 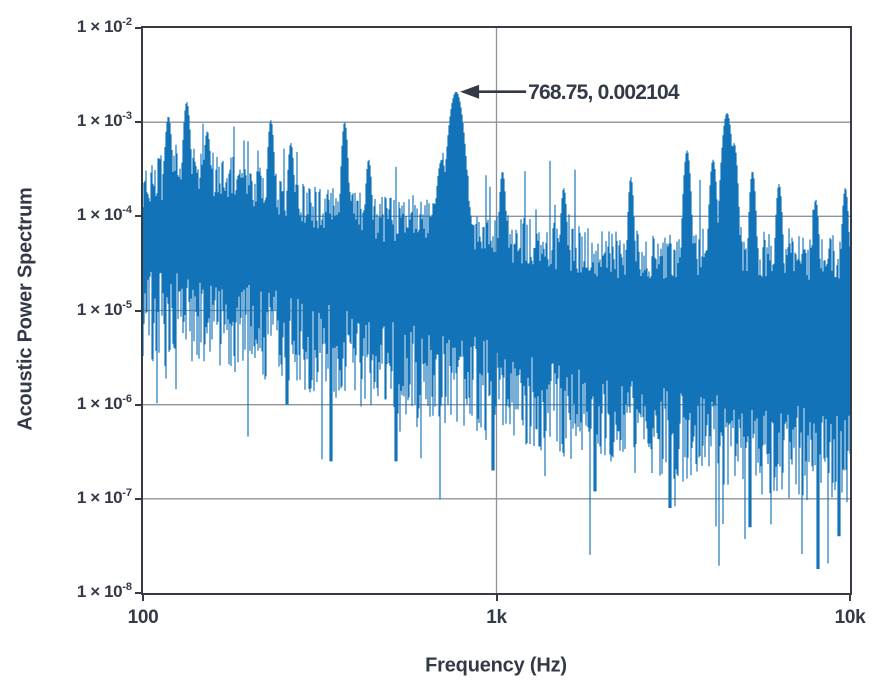 What do you see at coordinates (496, 617) in the screenshot?
I see `x-tick-label-1k: 1k` at bounding box center [496, 617].